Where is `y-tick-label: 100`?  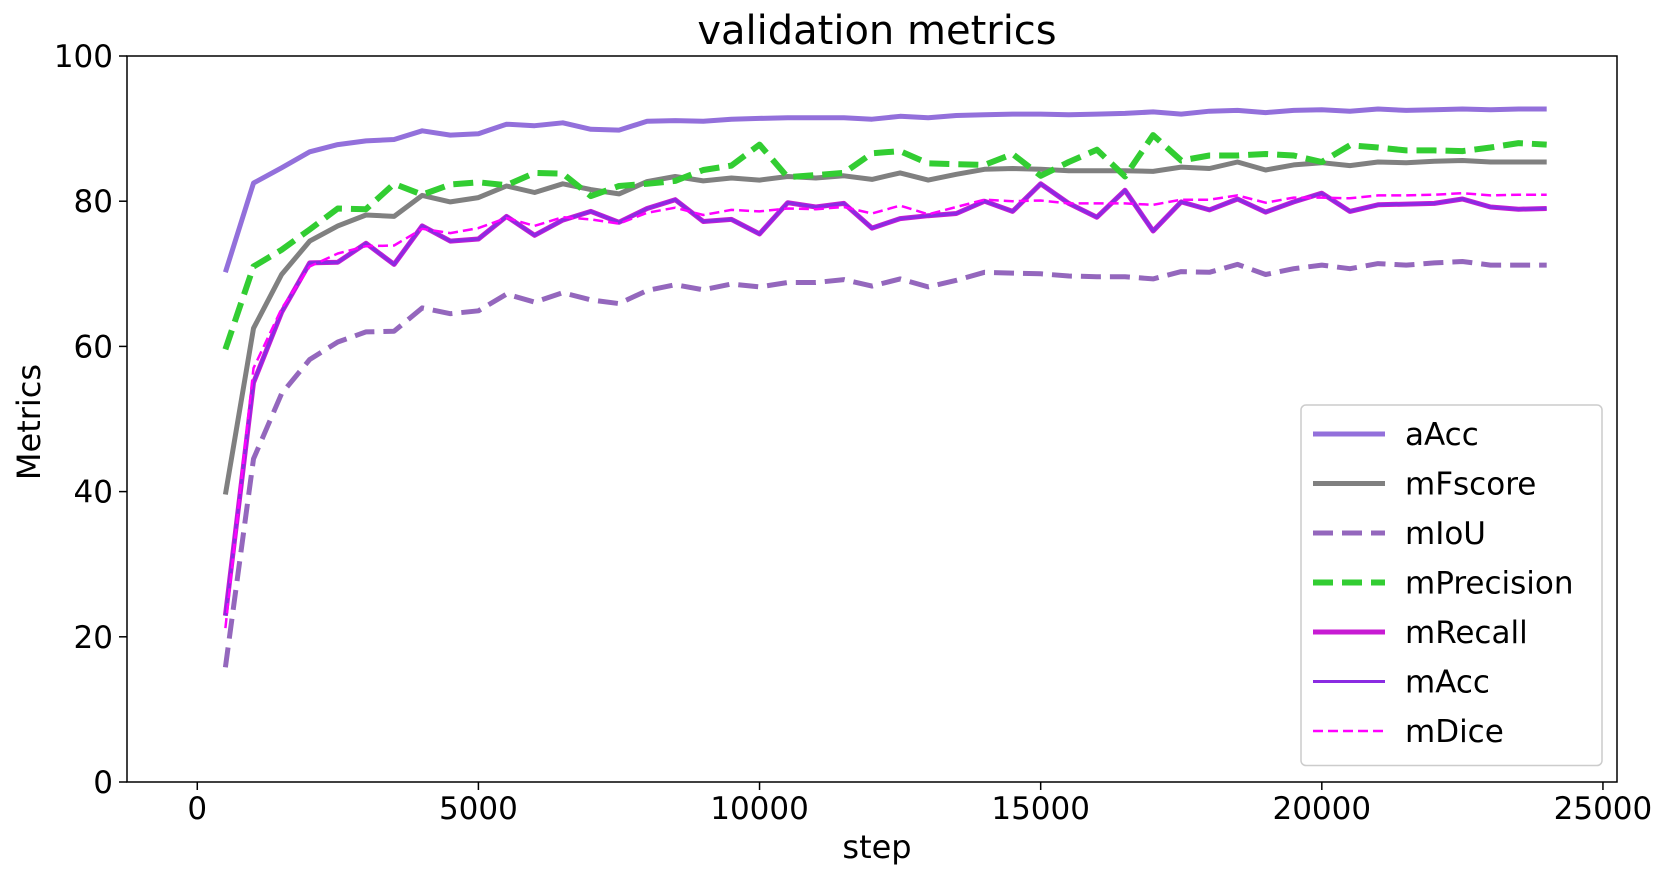
y-tick-label: 100 is located at coordinates (83, 57).